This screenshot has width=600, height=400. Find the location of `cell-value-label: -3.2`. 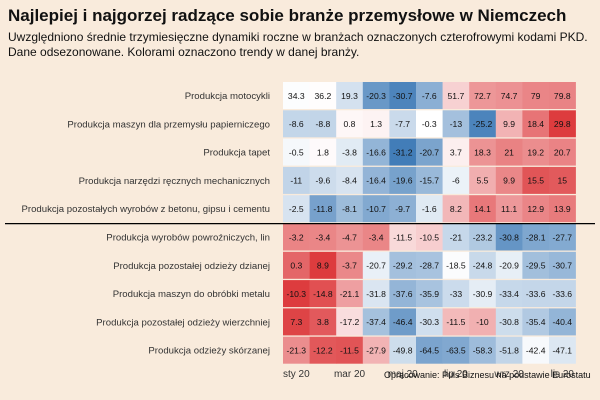

cell-value-label: -3.2 is located at coordinates (296, 237).